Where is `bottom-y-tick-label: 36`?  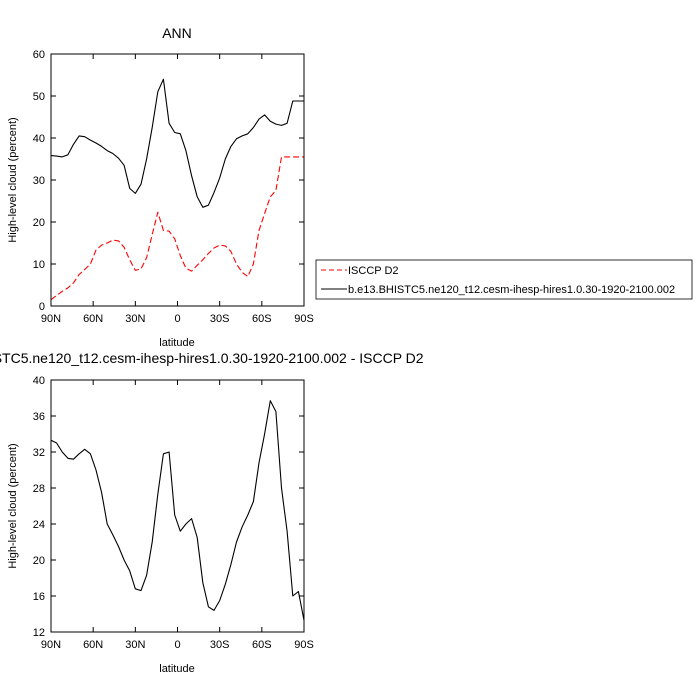
bottom-y-tick-label: 36 is located at coordinates (39, 417).